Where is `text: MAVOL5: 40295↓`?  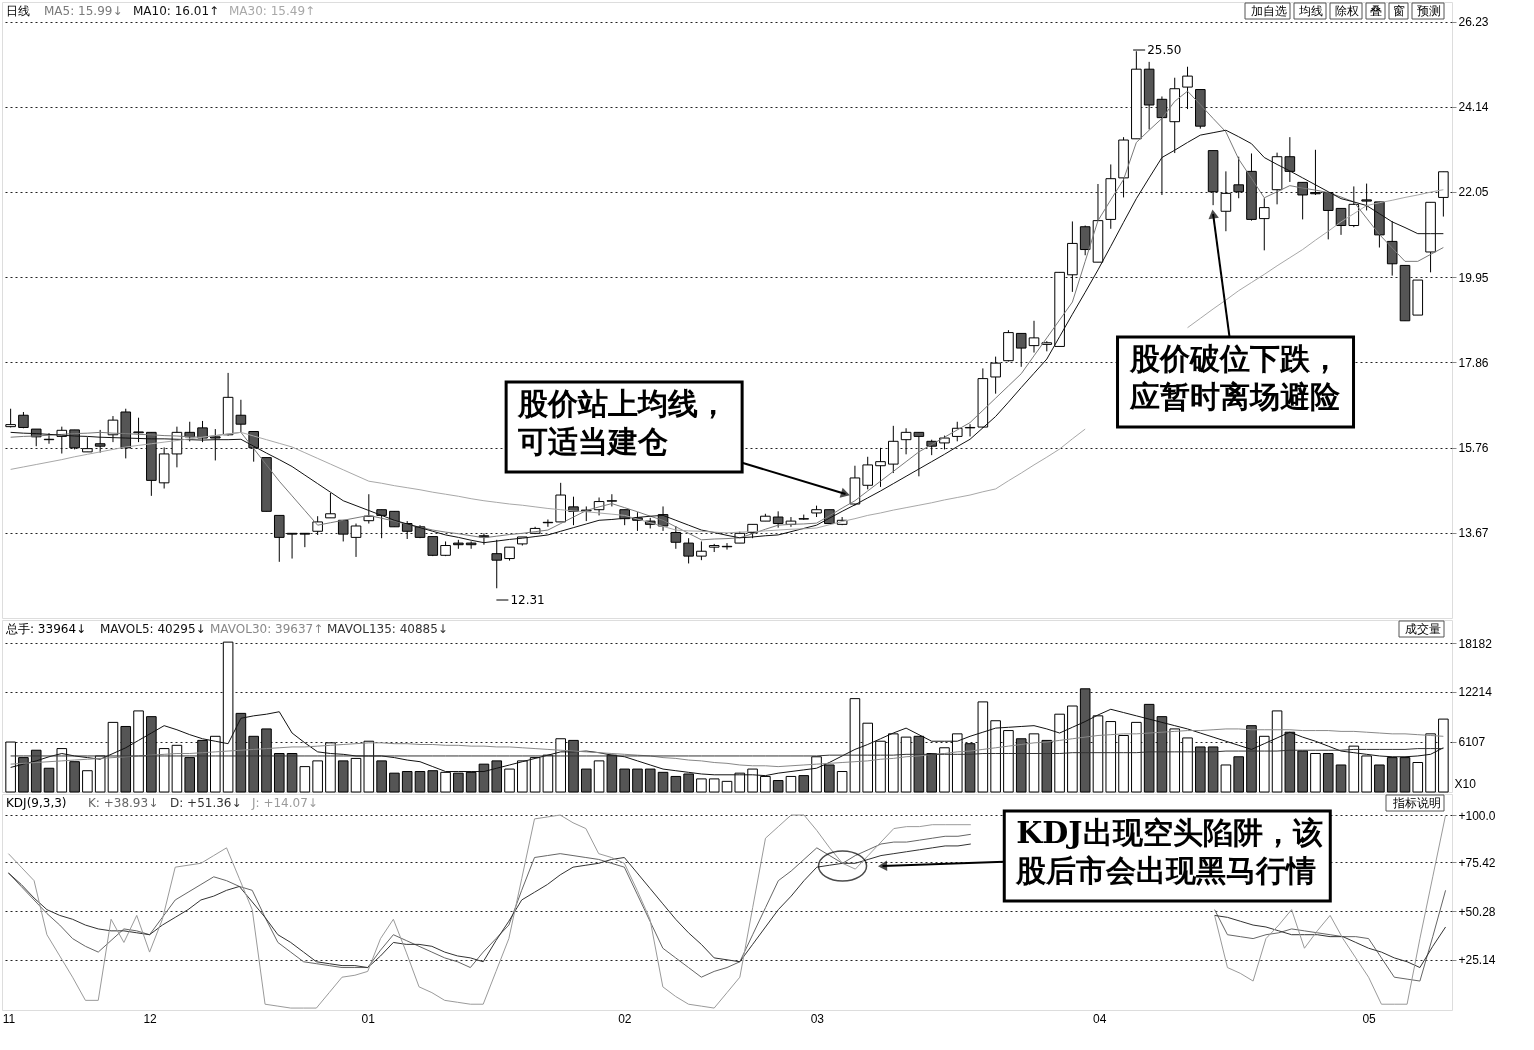 text: MAVOL5: 40295↓ is located at coordinates (153, 629).